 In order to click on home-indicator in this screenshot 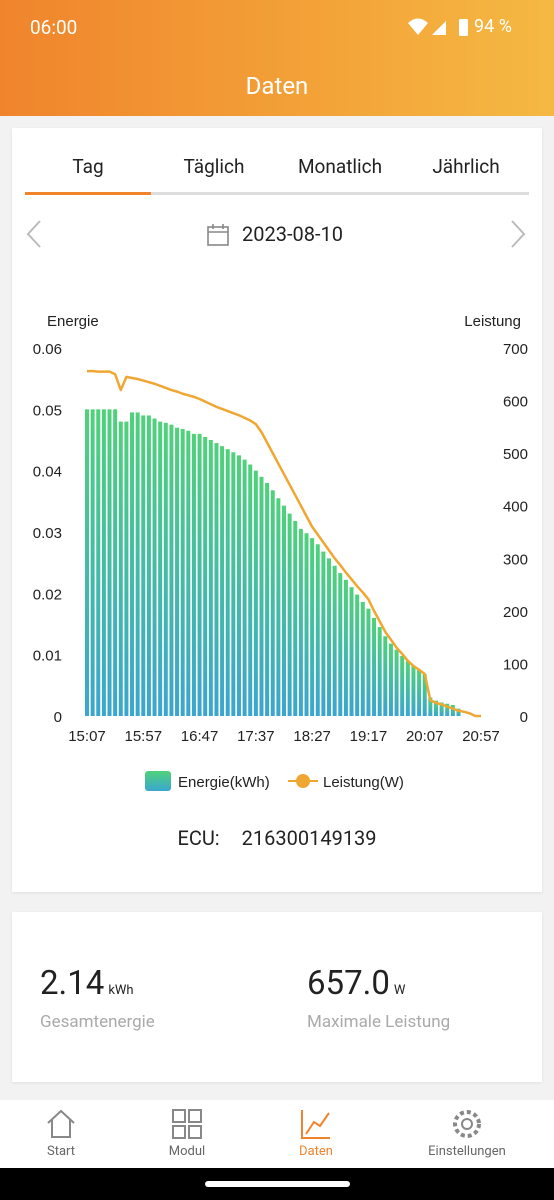, I will do `click(277, 1184)`.